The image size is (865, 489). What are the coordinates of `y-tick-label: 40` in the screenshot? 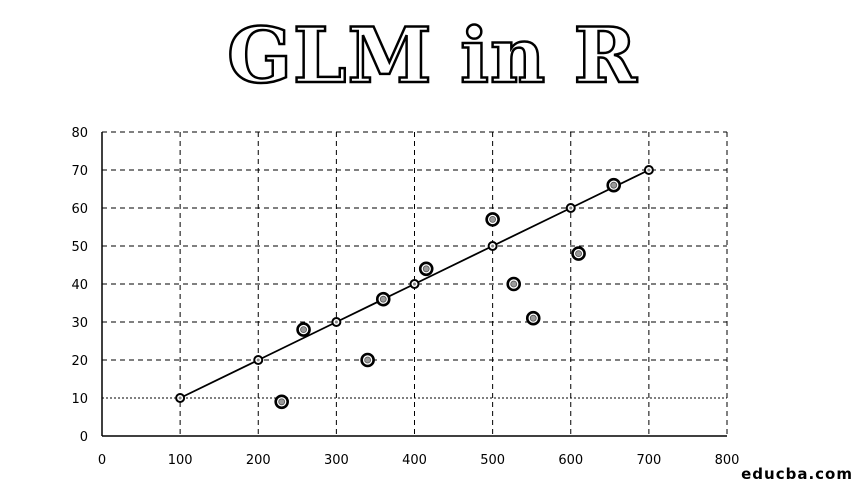 It's located at (79, 285).